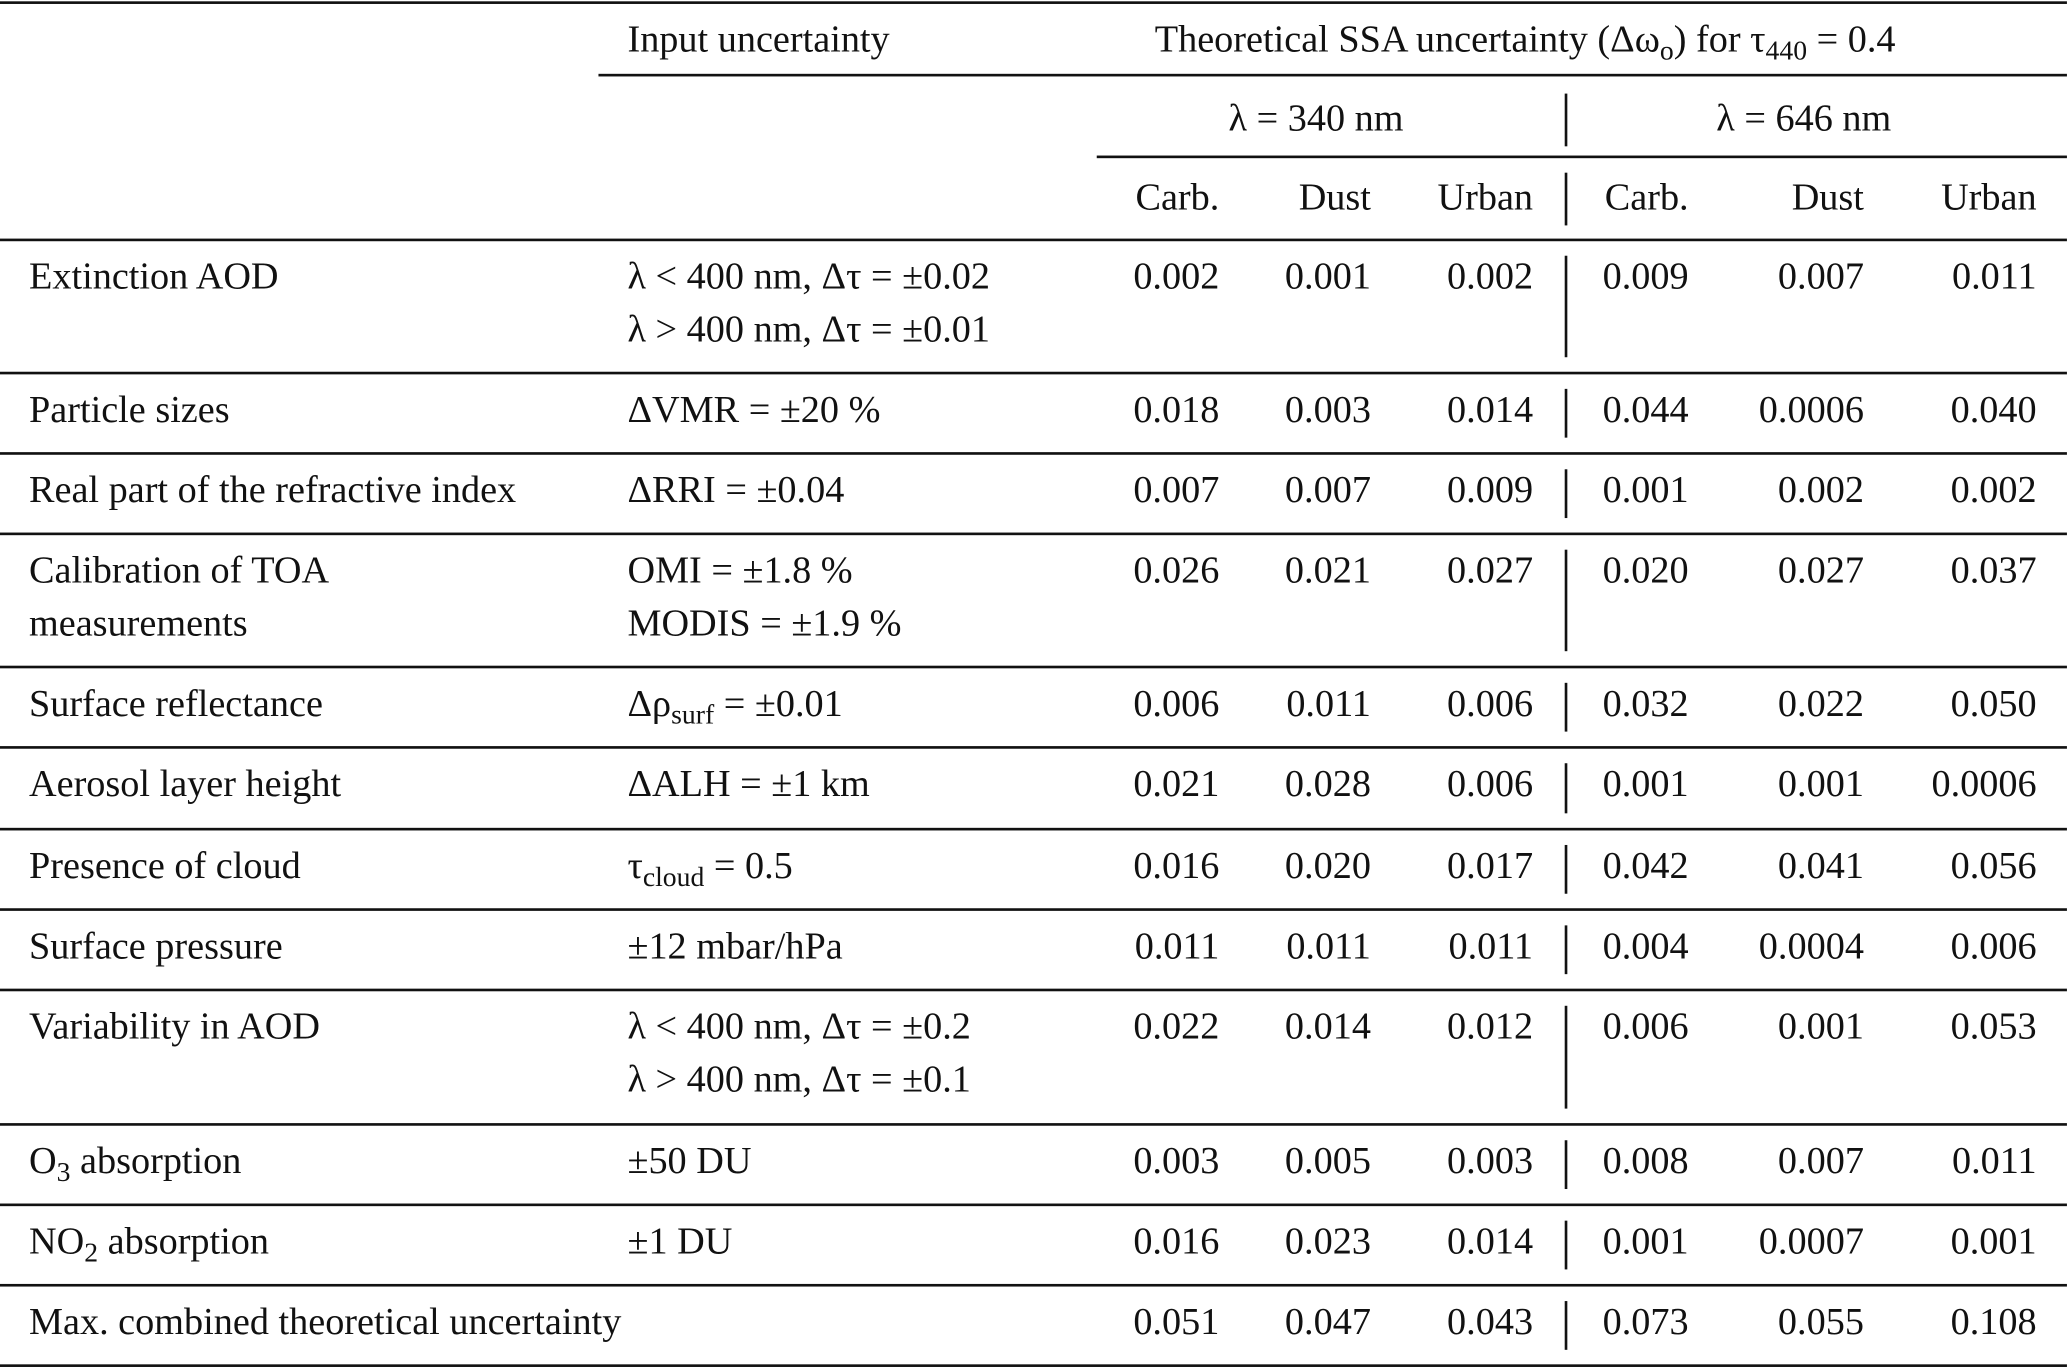 This screenshot has height=1368, width=2067. I want to click on uncertainty-value: 0.0006, so click(1811, 410).